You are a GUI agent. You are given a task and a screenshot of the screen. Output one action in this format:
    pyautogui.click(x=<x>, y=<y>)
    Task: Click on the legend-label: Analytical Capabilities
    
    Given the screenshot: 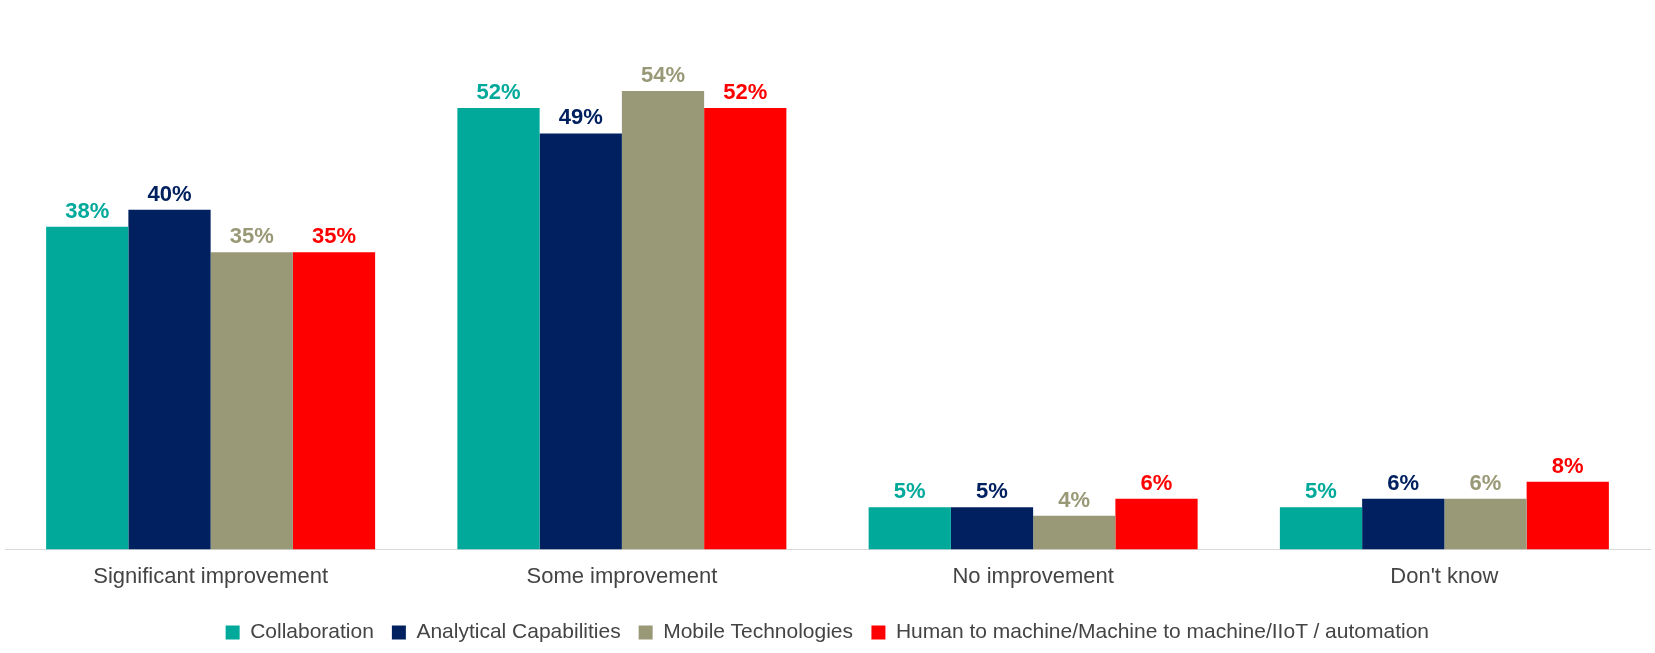 What is the action you would take?
    pyautogui.click(x=518, y=631)
    